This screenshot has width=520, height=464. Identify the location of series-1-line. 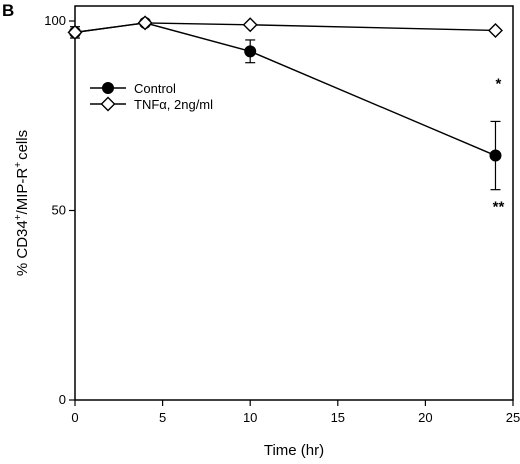
(285, 28).